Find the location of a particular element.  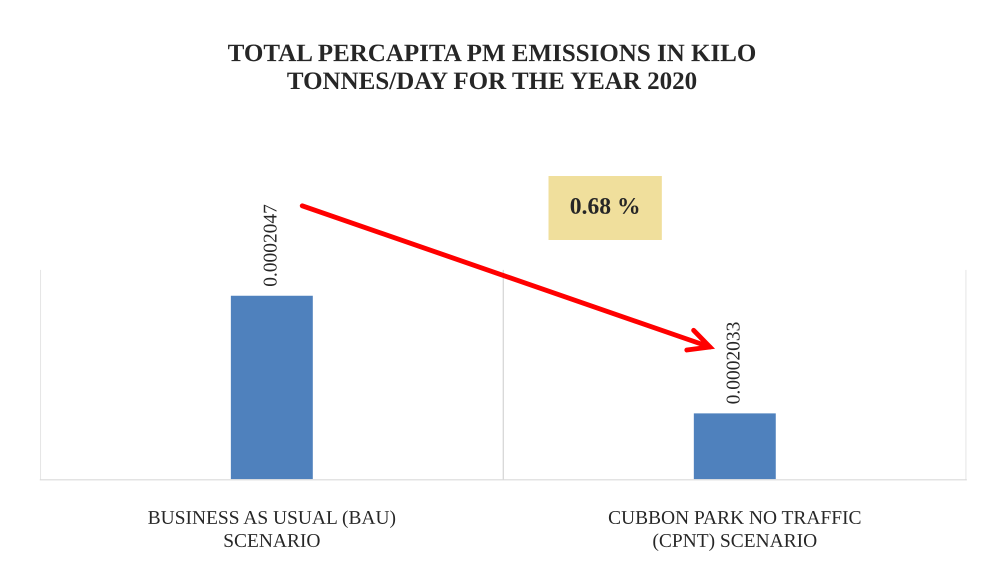

x-tick-label: CUBBON PARK NO TRAFFIC (CPNT) SCENARIO is located at coordinates (734, 531).